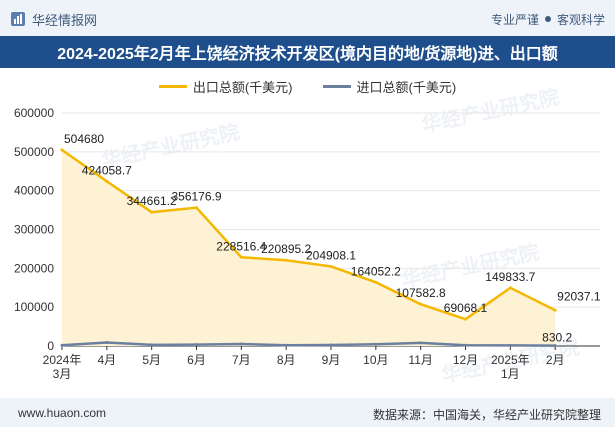  I want to click on x-tick-label: 2月, so click(555, 360).